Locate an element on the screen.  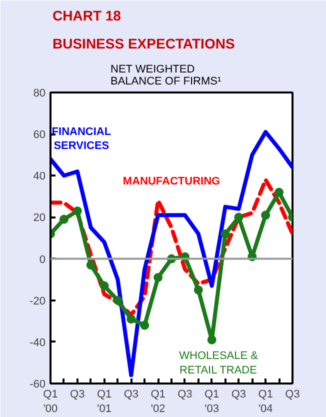
x-tick-label: Q1 '01 is located at coordinates (104, 401).